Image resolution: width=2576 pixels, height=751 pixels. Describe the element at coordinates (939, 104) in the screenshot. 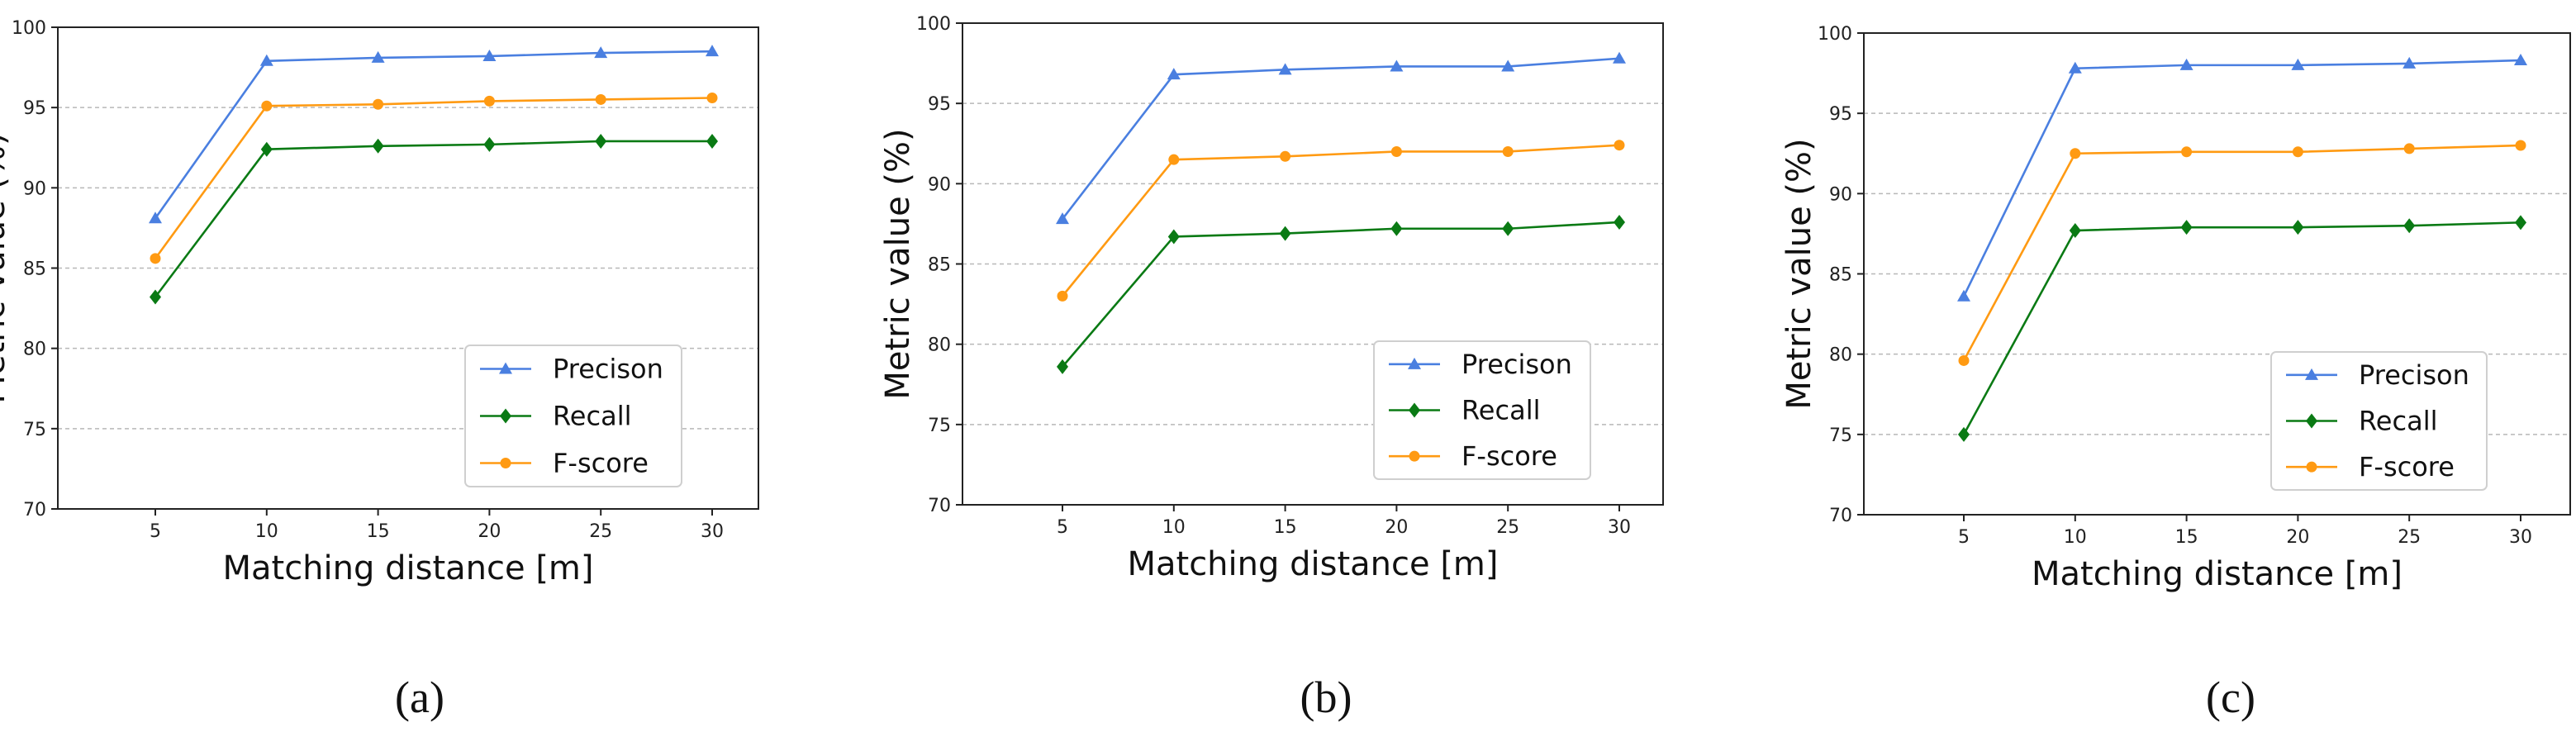

I see `y-tick-label: 95` at that location.